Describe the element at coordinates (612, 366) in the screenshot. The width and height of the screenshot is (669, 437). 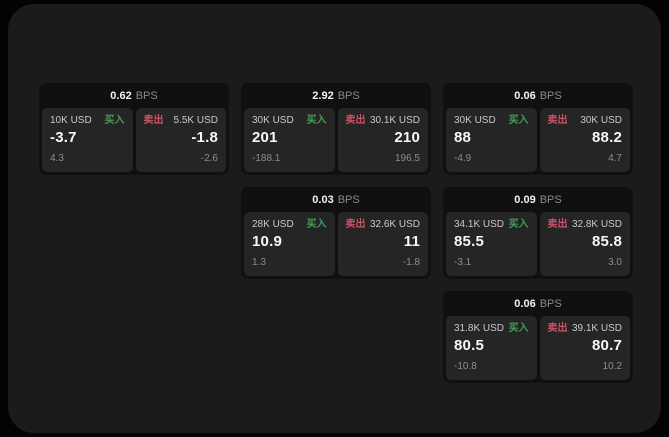
I see `sell-sub-value: 10.2` at that location.